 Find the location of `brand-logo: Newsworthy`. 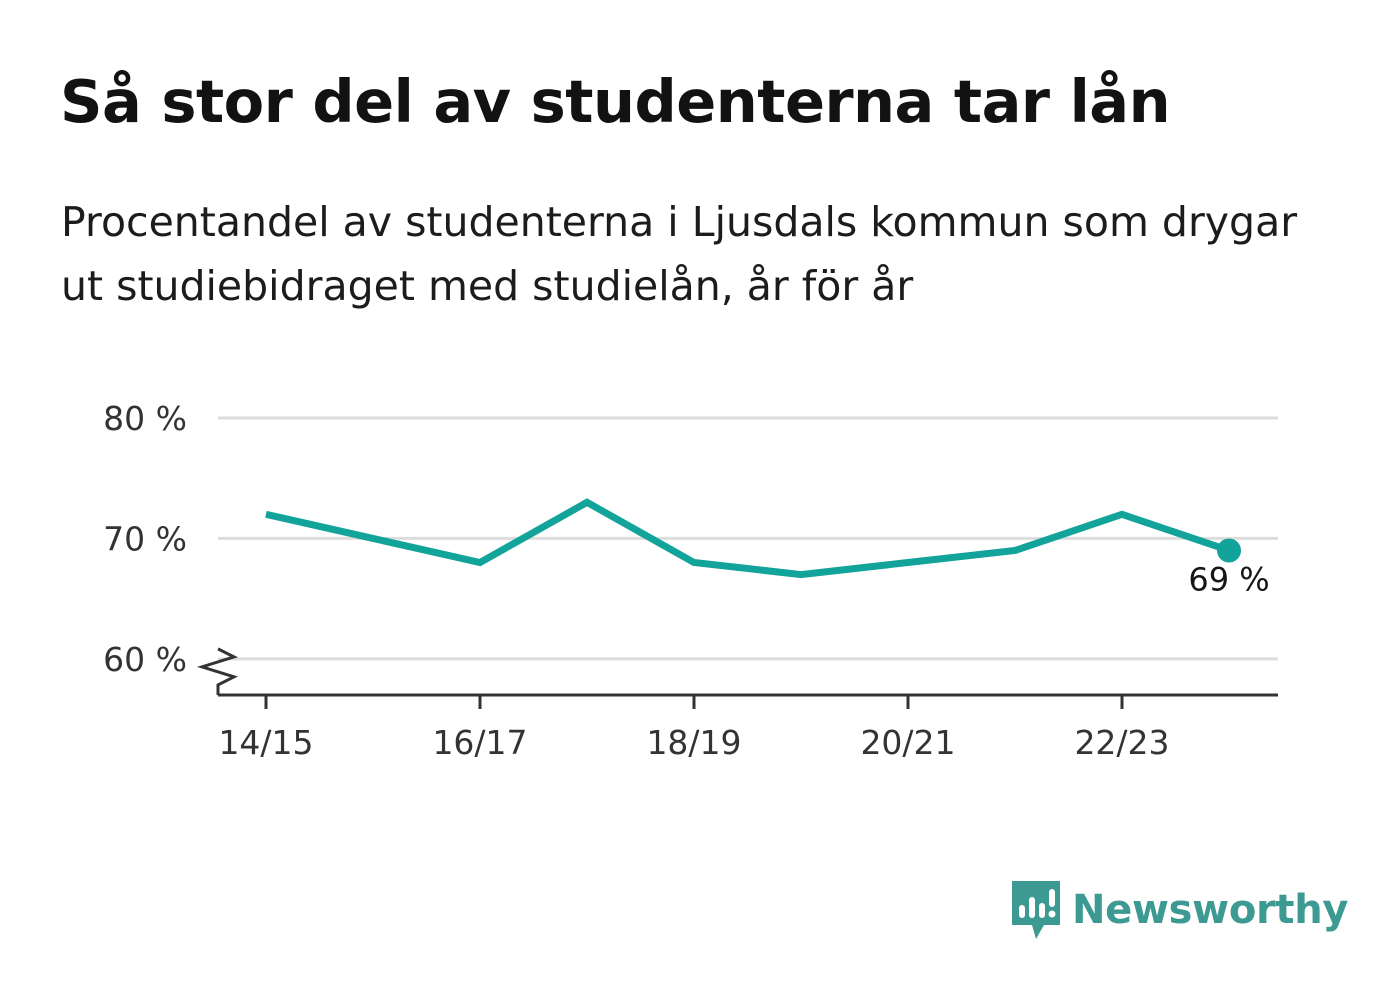

brand-logo: Newsworthy is located at coordinates (1179, 910).